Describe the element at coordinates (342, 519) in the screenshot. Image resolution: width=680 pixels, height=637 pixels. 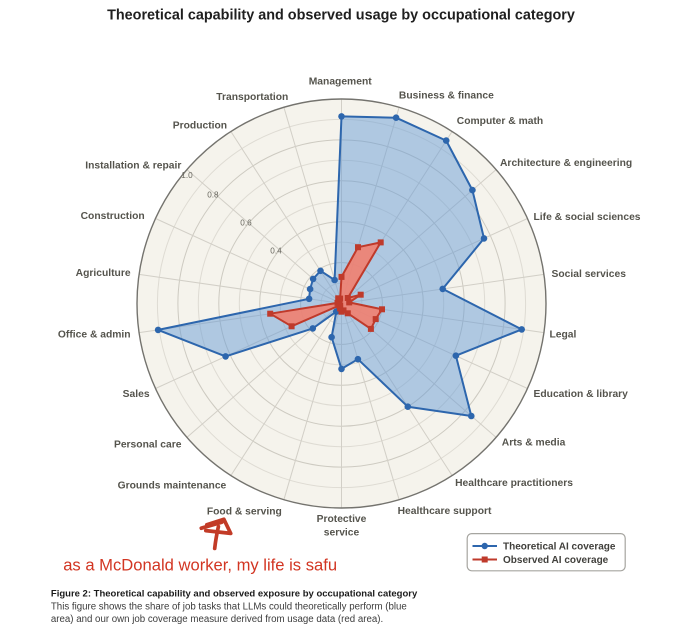
I see `svg-text: Protective` at that location.